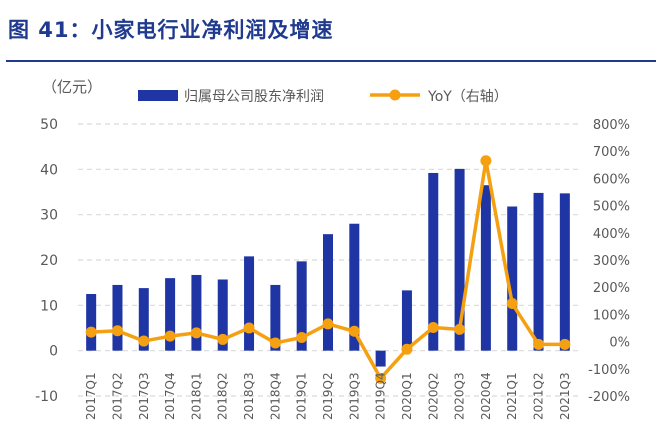 The image size is (660, 427). What do you see at coordinates (72, 87) in the screenshot?
I see `y-axis-label: （亿元）` at bounding box center [72, 87].